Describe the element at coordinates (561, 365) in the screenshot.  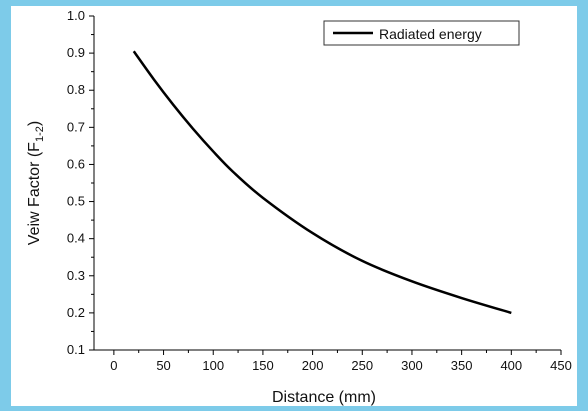
I see `x-tick-label: 450` at that location.